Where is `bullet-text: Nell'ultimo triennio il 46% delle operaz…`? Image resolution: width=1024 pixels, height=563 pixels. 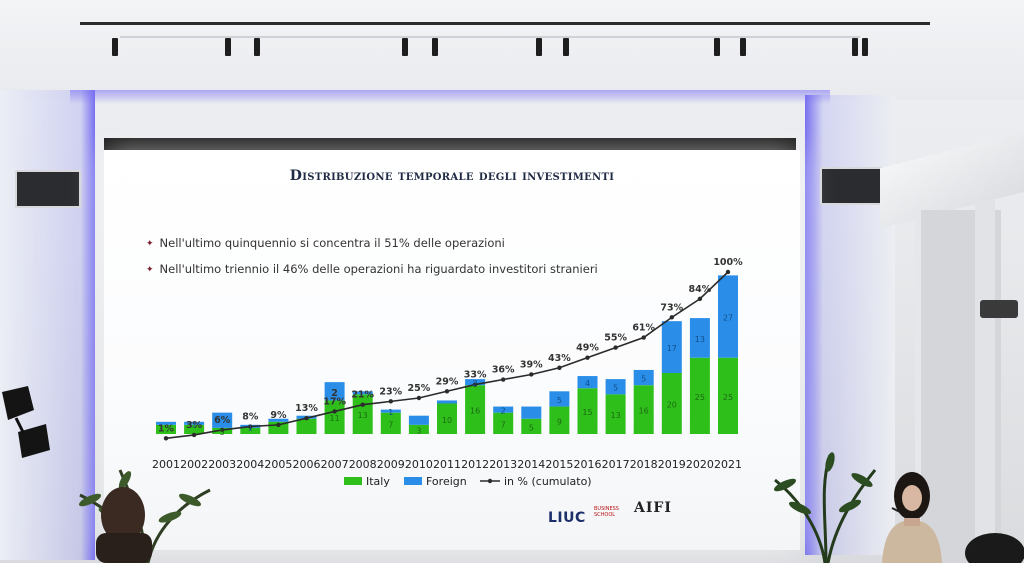 bullet-text: Nell'ultimo triennio il 46% delle operaz… is located at coordinates (378, 269).